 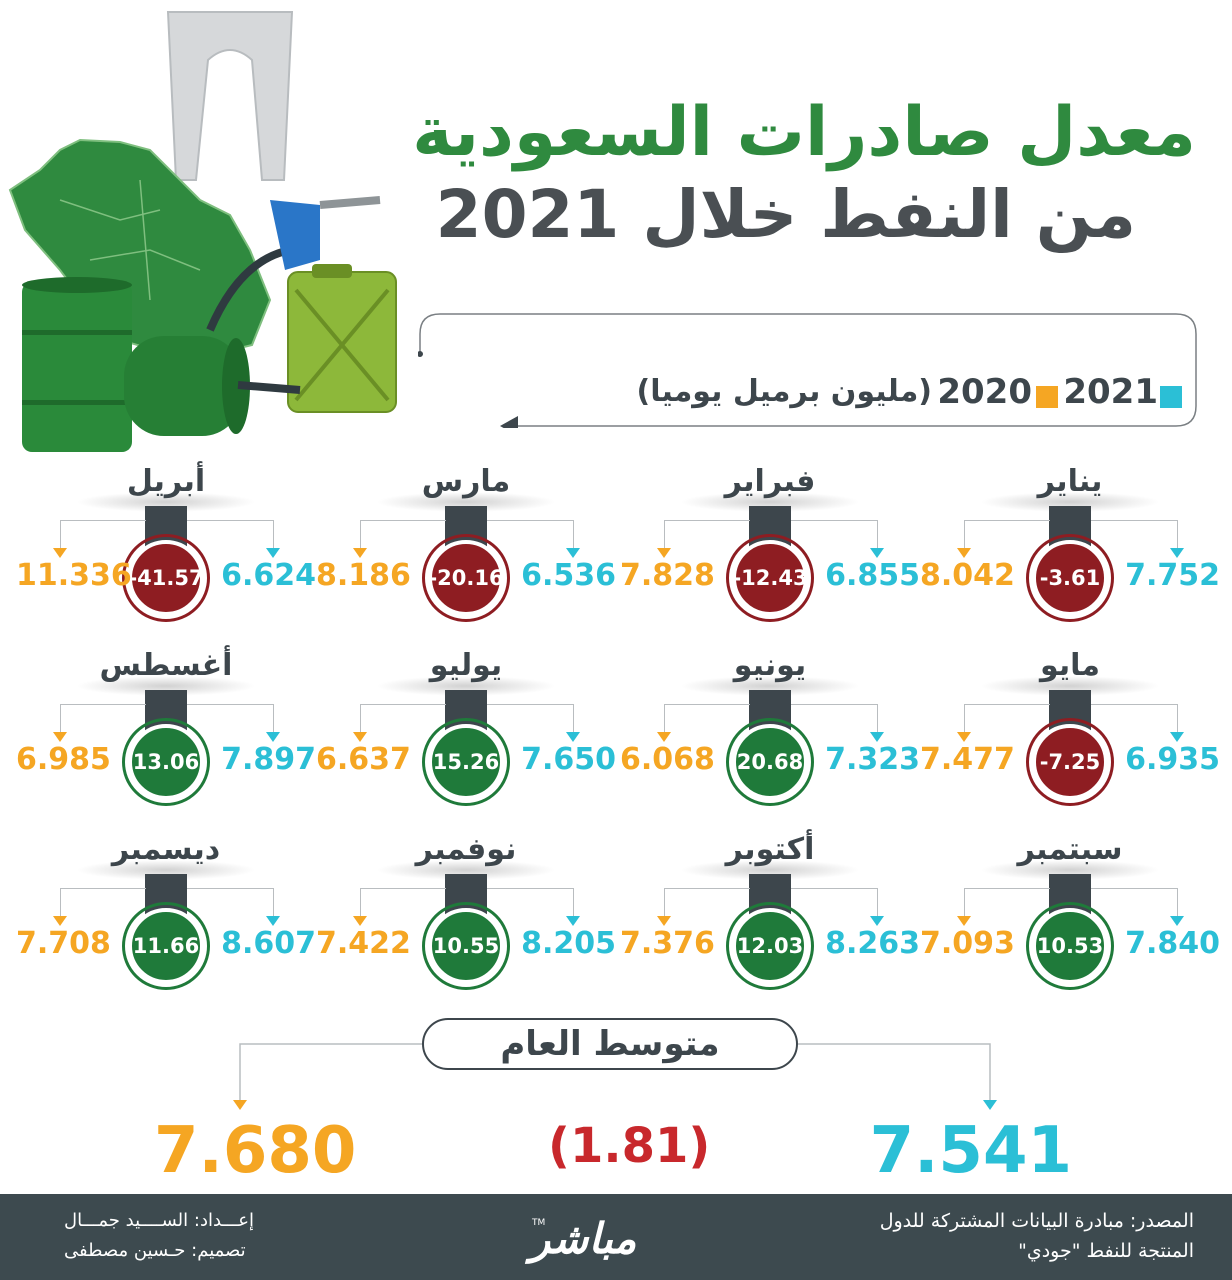 I want to click on change-badge: 13.06, so click(x=166, y=762).